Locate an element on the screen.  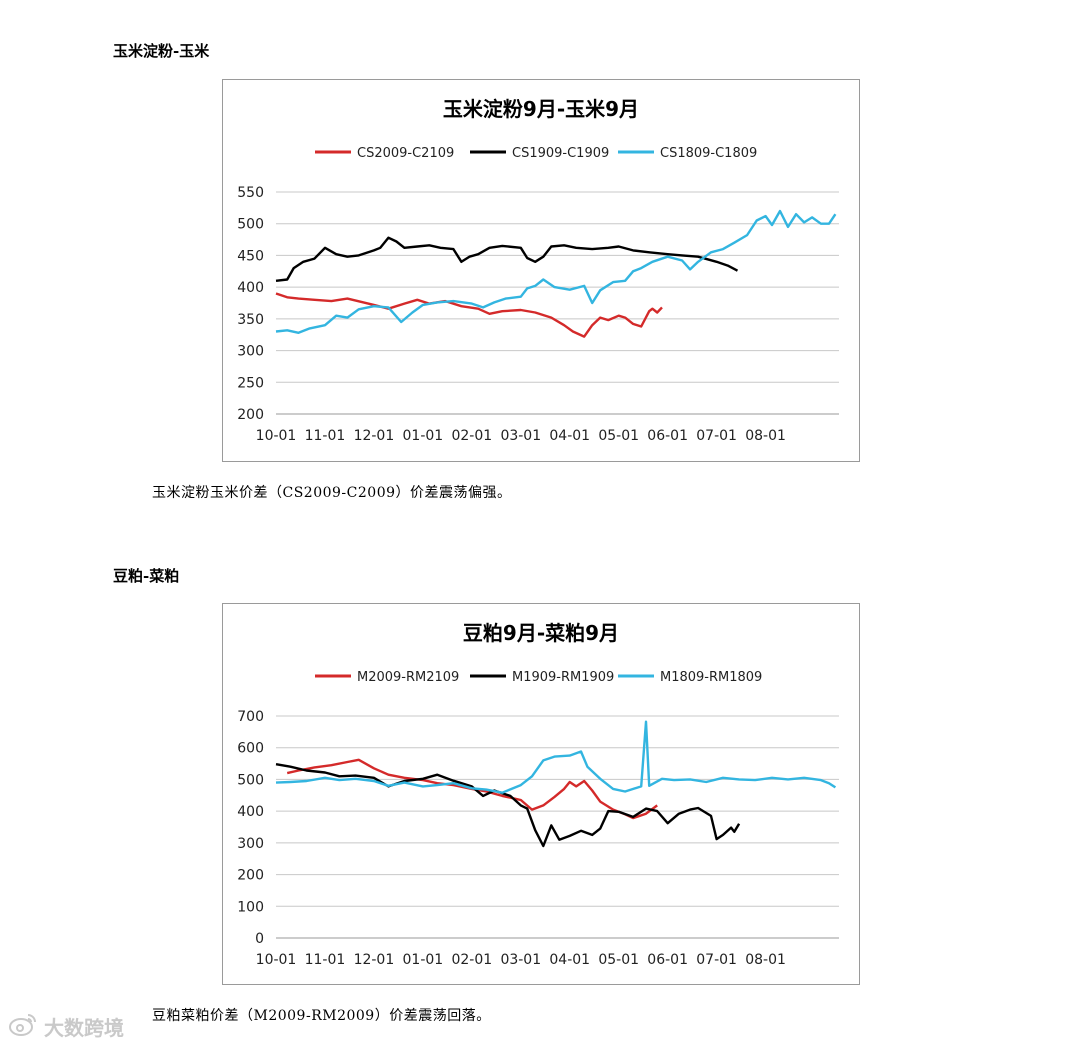
y-tick-label: 350 is located at coordinates (250, 320).